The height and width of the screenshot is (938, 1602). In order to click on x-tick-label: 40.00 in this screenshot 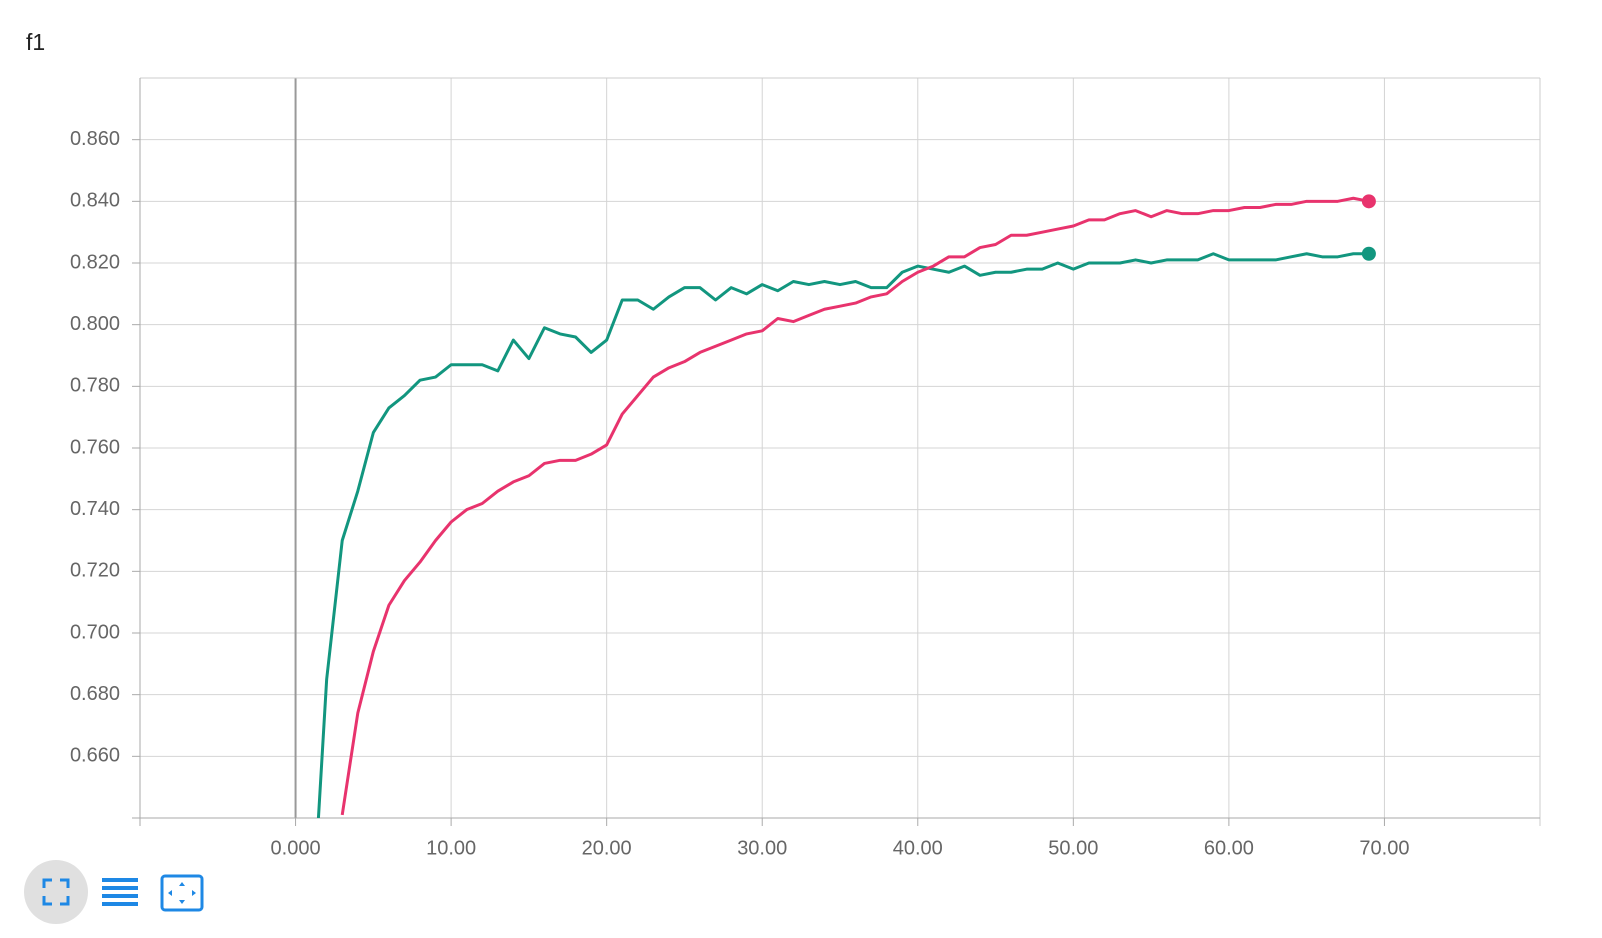, I will do `click(918, 848)`.